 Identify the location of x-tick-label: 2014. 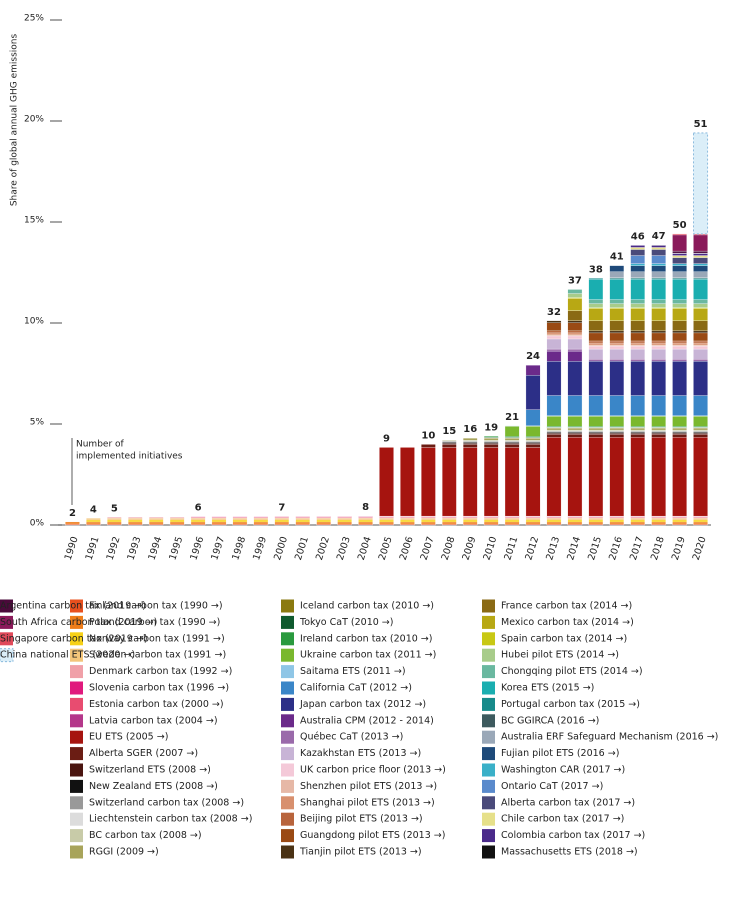
(574, 548).